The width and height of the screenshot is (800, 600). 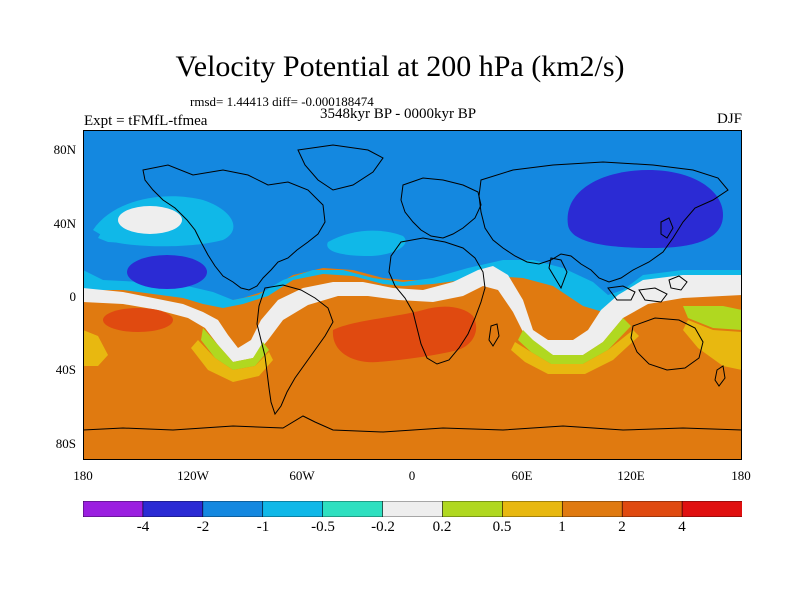 What do you see at coordinates (73, 296) in the screenshot?
I see `lat-label-0: 0` at bounding box center [73, 296].